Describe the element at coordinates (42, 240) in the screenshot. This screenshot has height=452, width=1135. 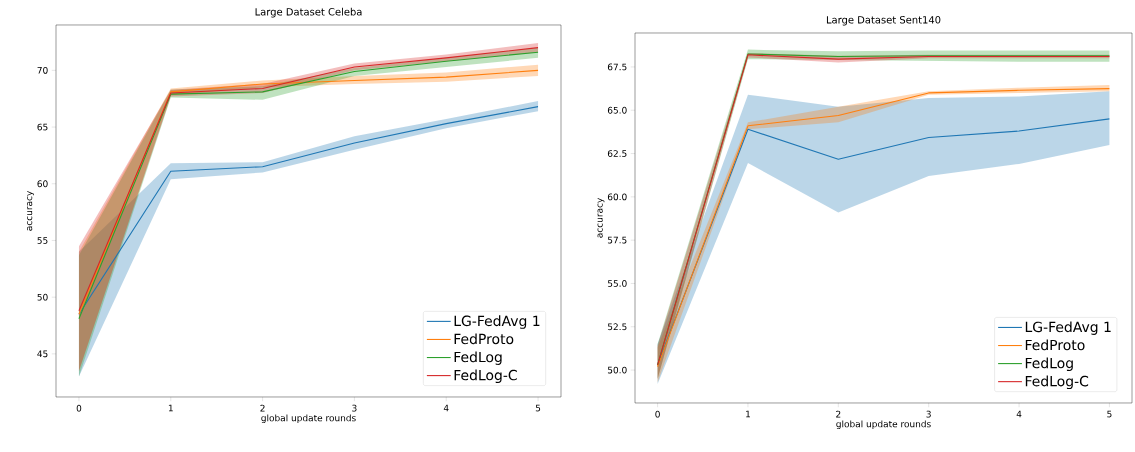
I see `y-tick-label: 55` at that location.